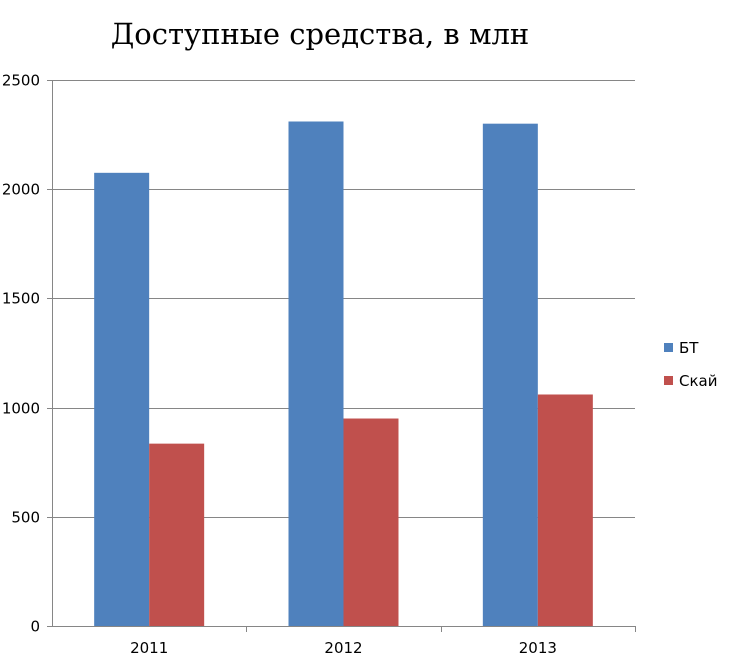  Describe the element at coordinates (177, 534) in the screenshot. I see `bar-Скай-2011` at that location.